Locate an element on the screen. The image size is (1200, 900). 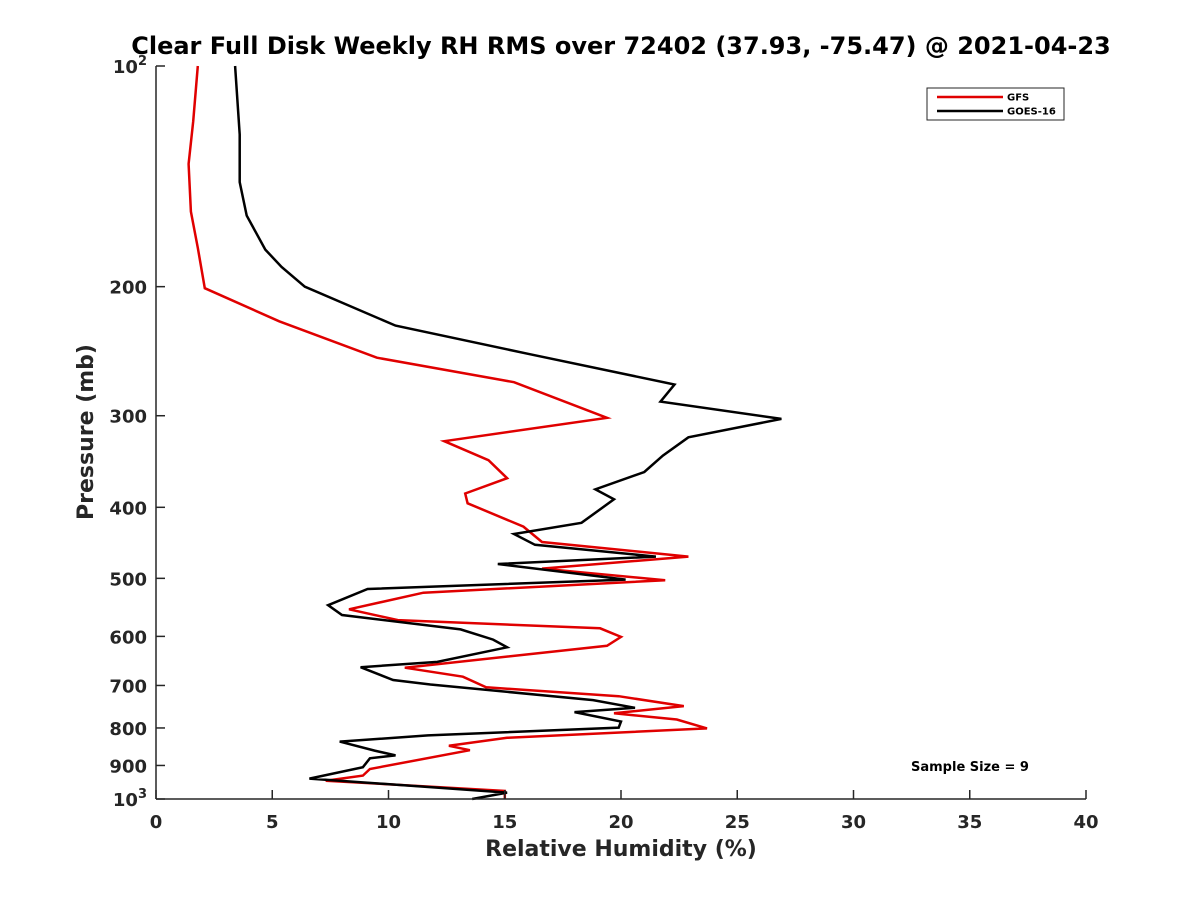
legend: GFS GOES-16 is located at coordinates (995, 104).